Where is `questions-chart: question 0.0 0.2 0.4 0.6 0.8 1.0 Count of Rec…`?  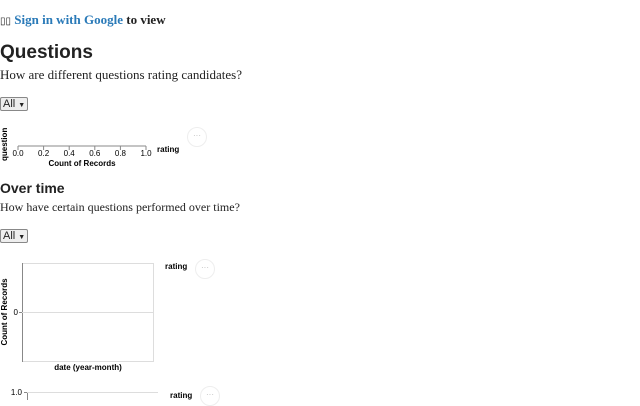
questions-chart: question 0.0 0.2 0.4 0.6 0.8 1.0 Count of Rec… is located at coordinates (76, 148).